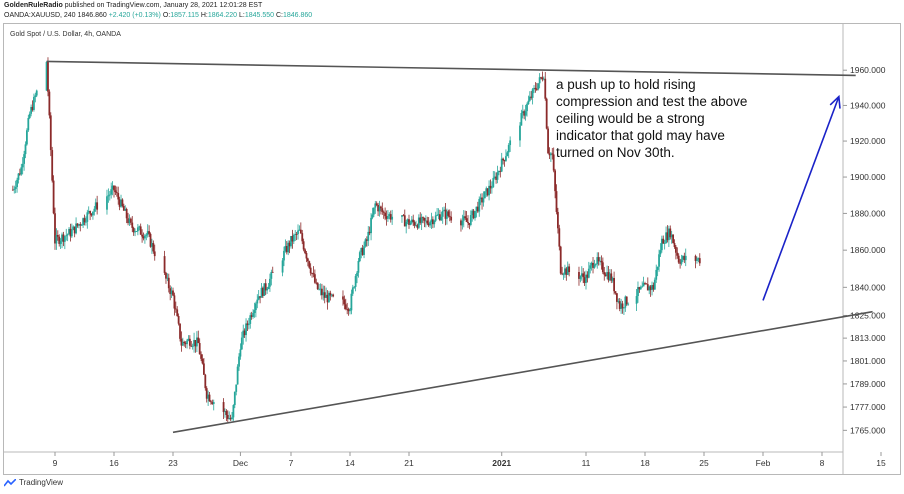 The width and height of the screenshot is (904, 494). What do you see at coordinates (868, 177) in the screenshot?
I see `price-tick-label: 1900.000` at bounding box center [868, 177].